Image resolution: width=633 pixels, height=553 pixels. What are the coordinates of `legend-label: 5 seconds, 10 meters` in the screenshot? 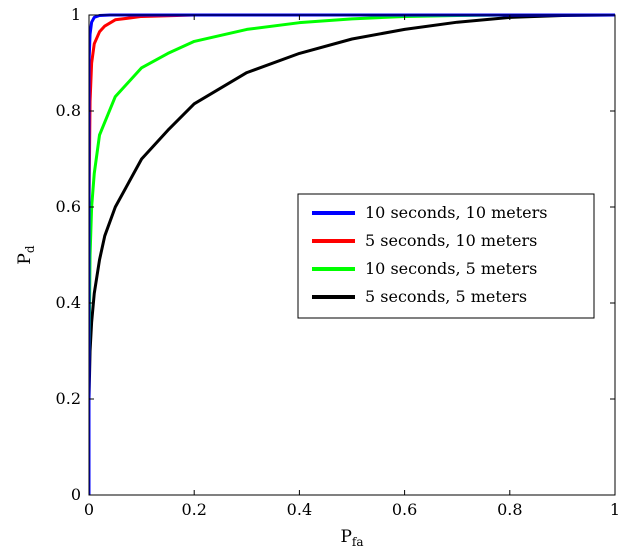 It's located at (451, 240).